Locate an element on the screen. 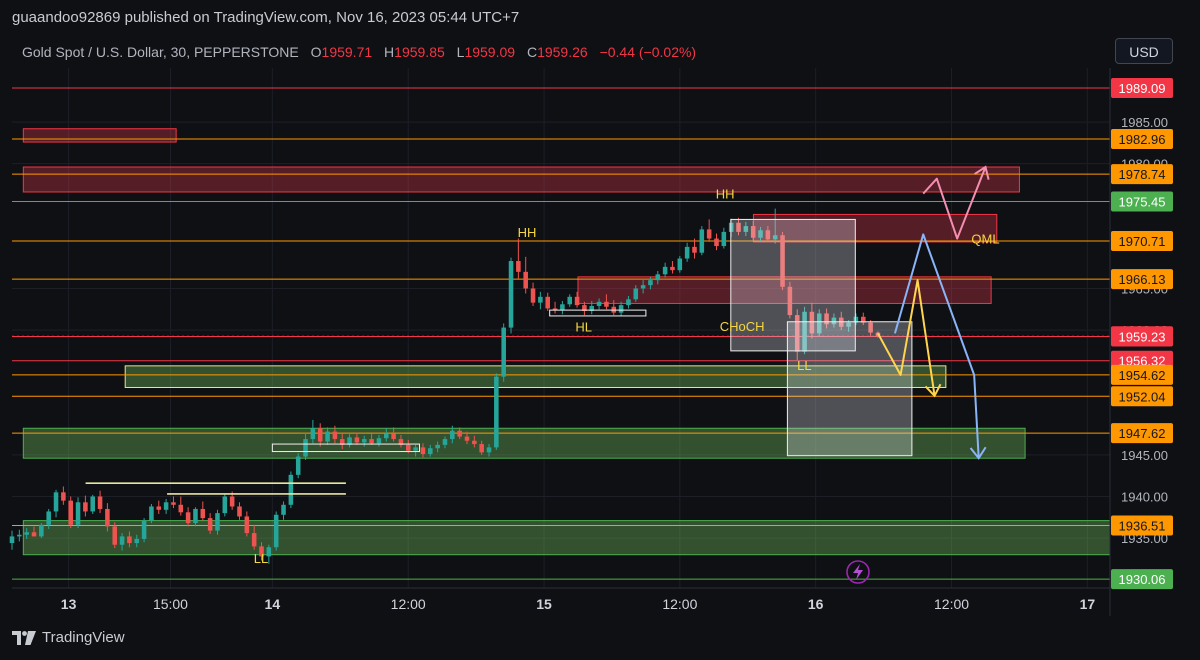  change-value: −0.44 (−0.02%) is located at coordinates (648, 52).